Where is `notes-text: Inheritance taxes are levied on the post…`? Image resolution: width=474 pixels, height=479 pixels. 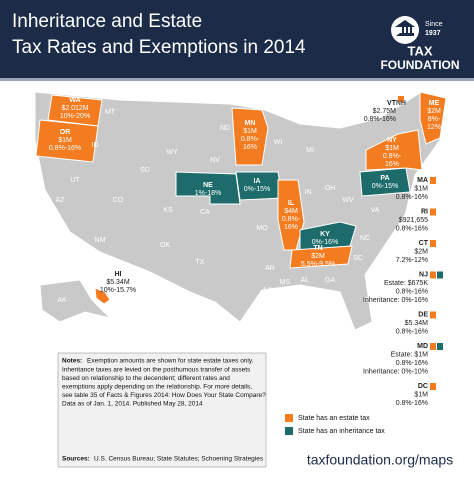 notes-text: Inheritance taxes are levied on the post… is located at coordinates (156, 369).